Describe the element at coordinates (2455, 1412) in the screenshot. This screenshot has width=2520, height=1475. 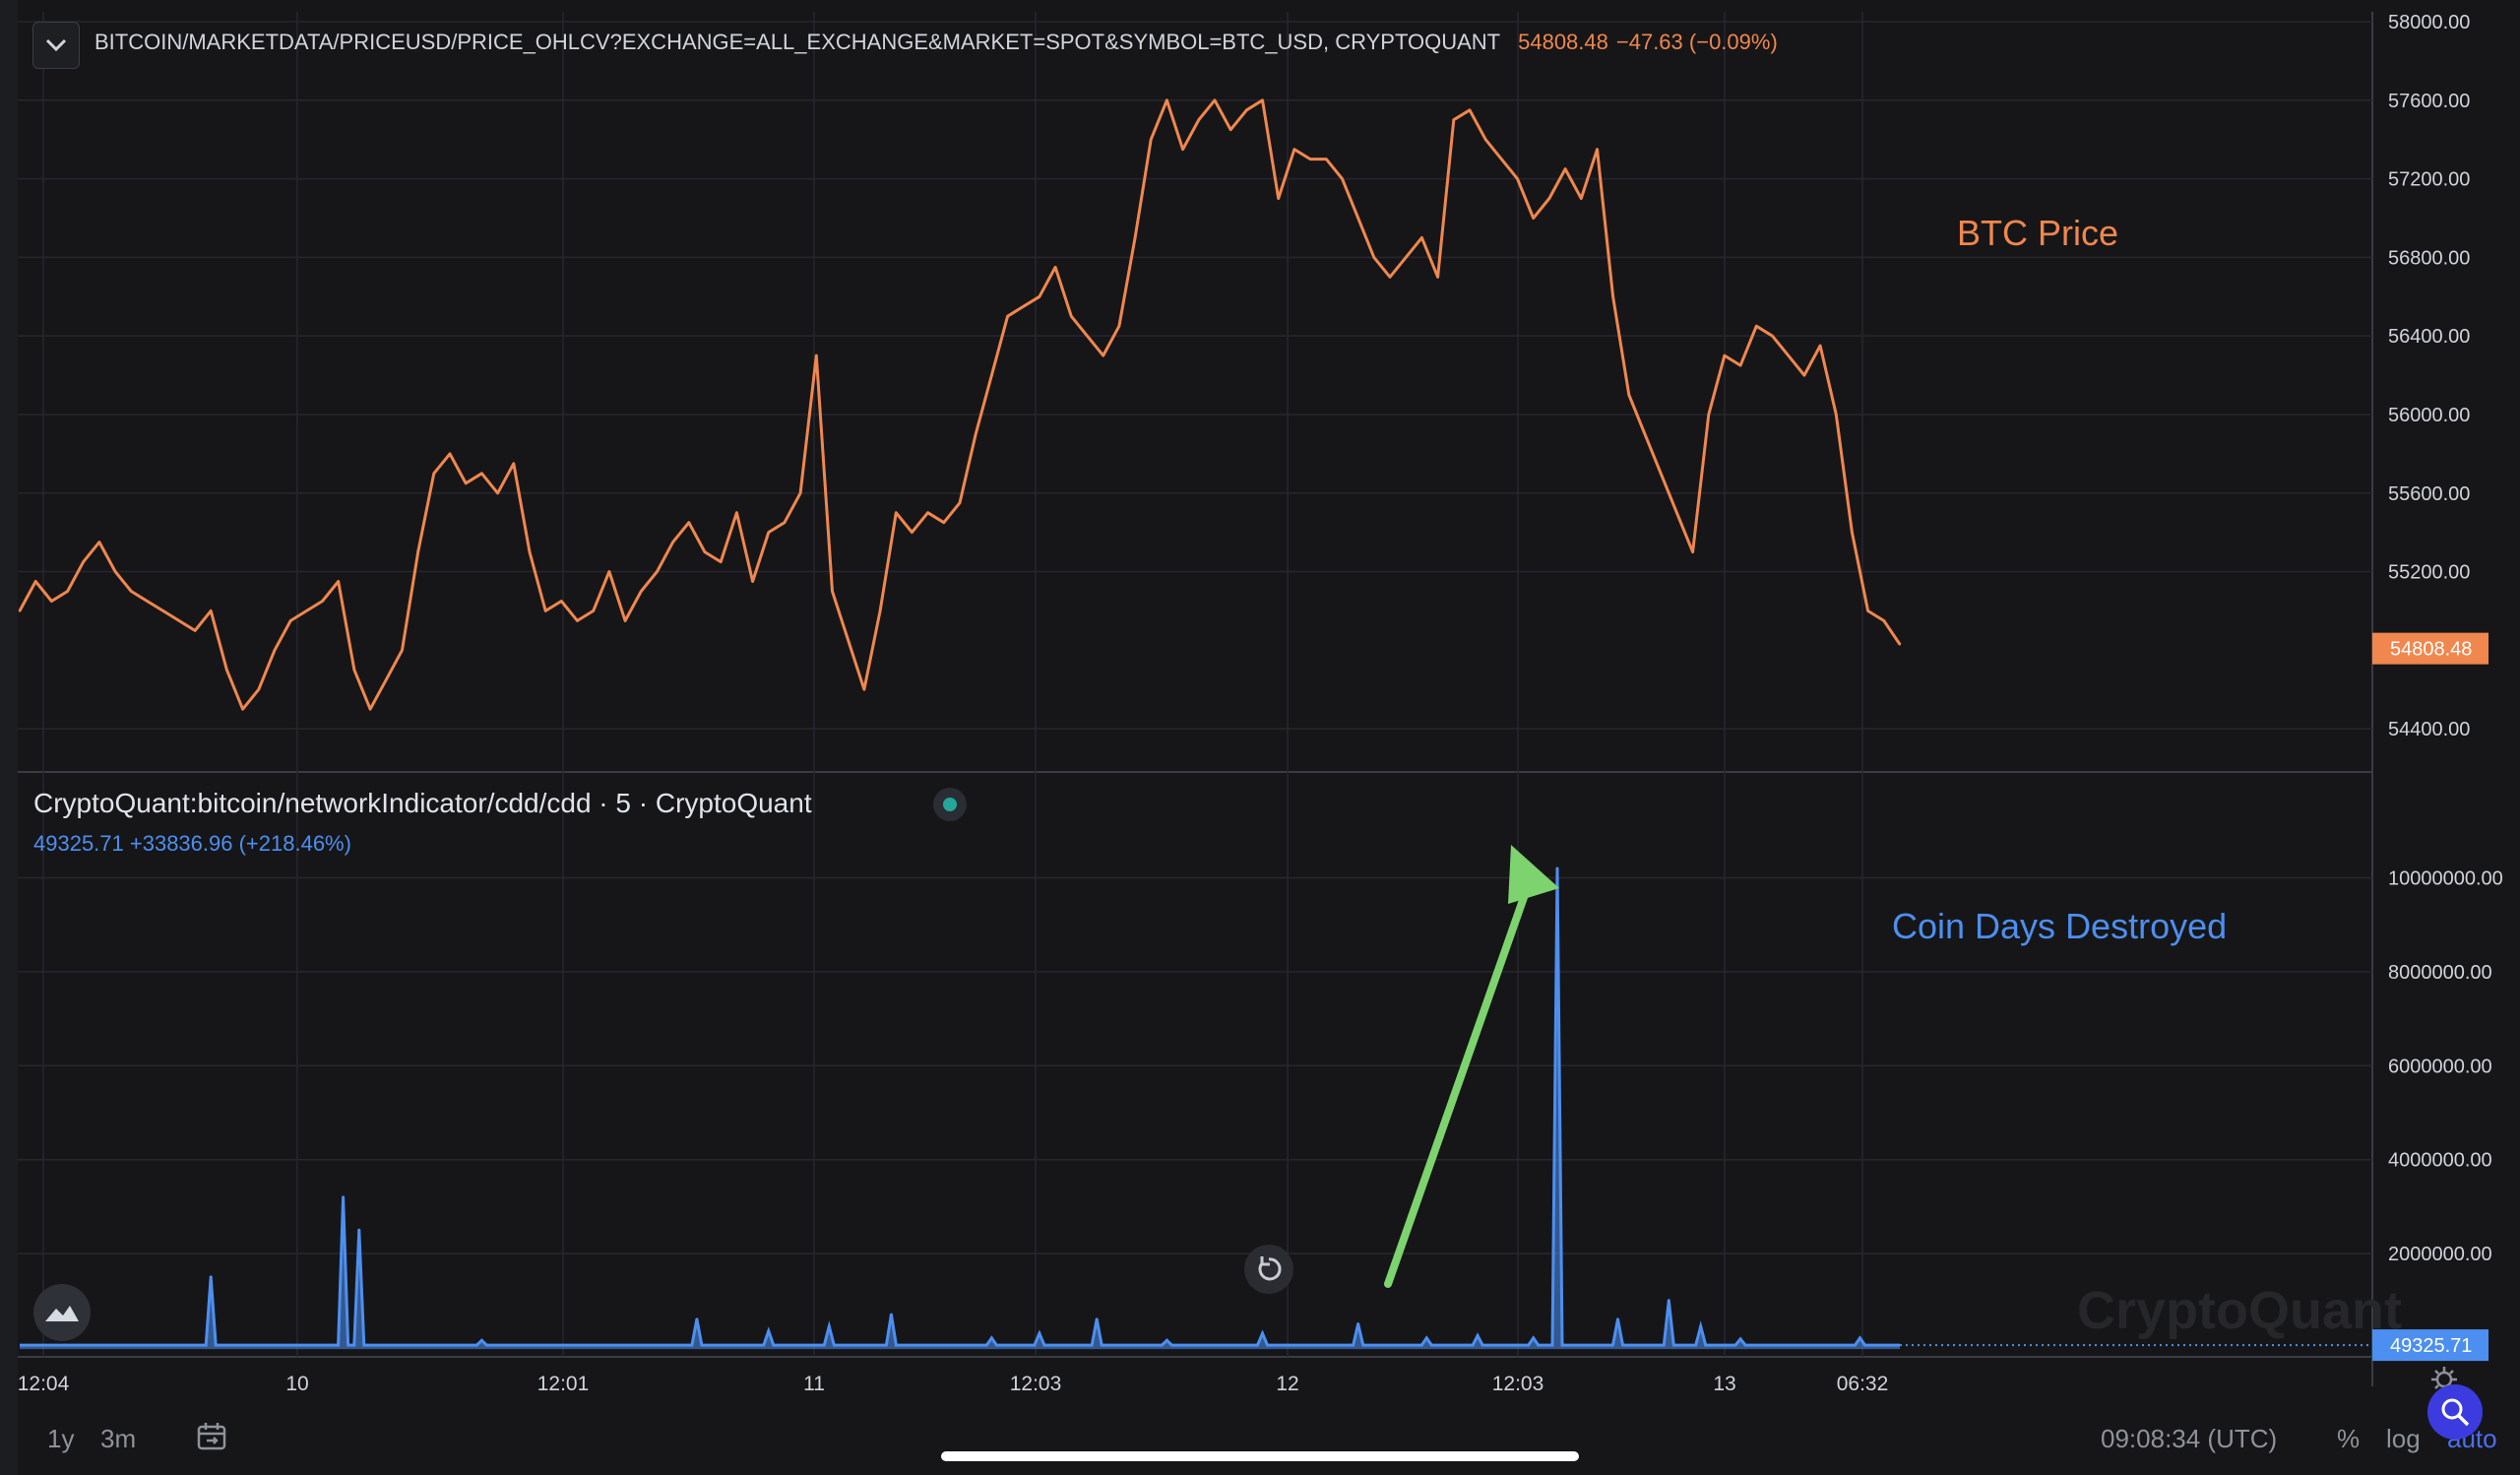
I see `search-button` at that location.